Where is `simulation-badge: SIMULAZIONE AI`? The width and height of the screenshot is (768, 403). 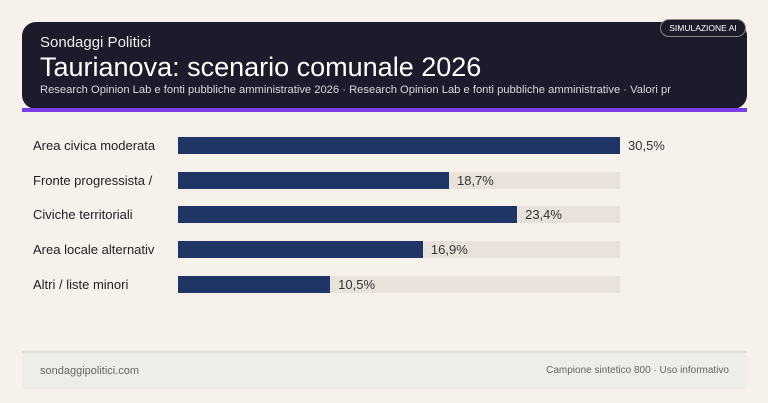
simulation-badge: SIMULAZIONE AI is located at coordinates (703, 28).